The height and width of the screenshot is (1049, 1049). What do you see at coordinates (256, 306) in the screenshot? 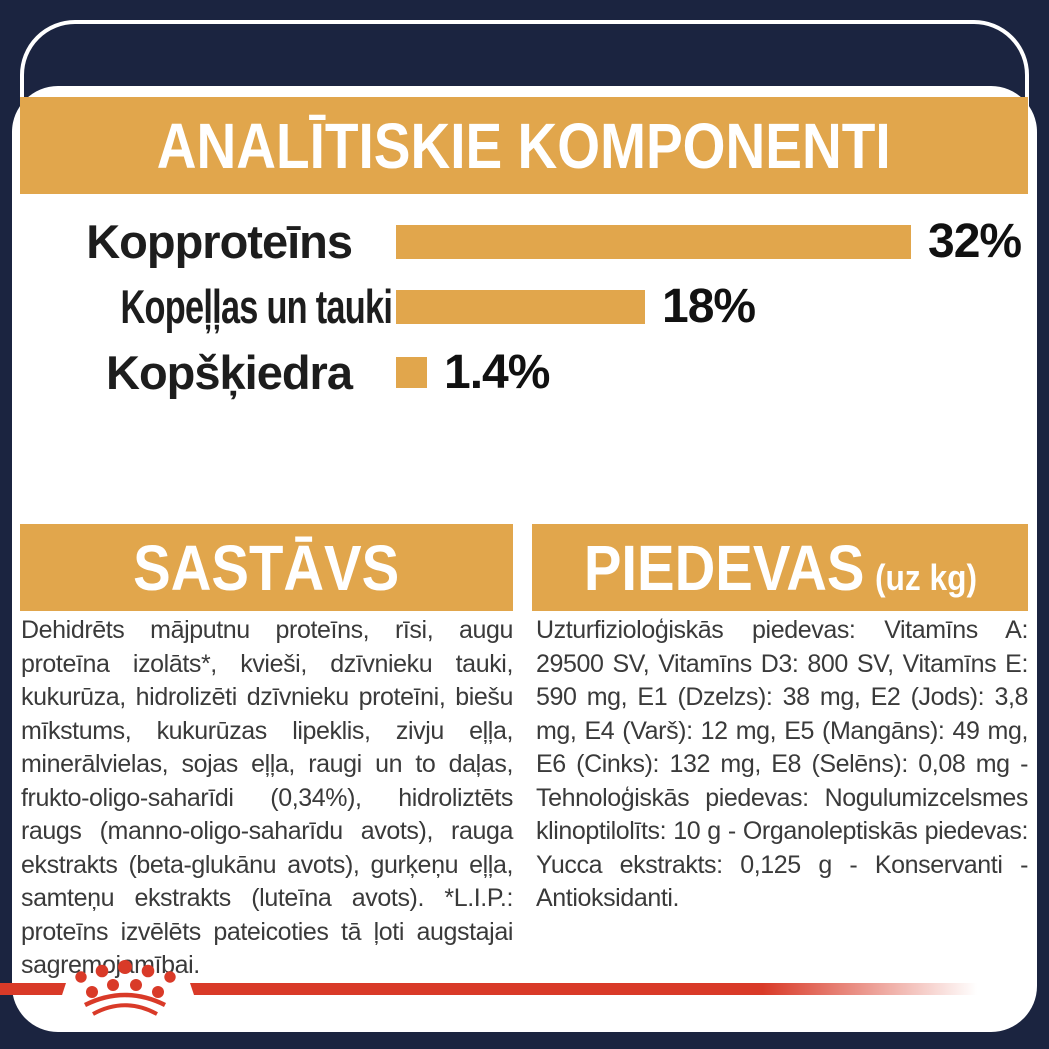
I see `chart-category-label: Kopeļļas un tauki` at bounding box center [256, 306].